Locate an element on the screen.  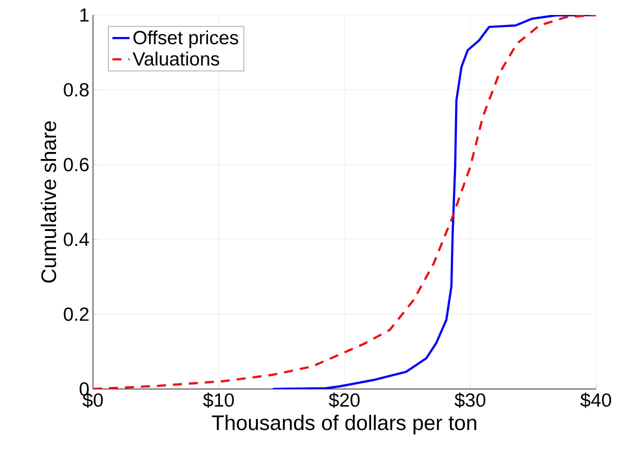
y-tick-label: 1 is located at coordinates (84, 15).